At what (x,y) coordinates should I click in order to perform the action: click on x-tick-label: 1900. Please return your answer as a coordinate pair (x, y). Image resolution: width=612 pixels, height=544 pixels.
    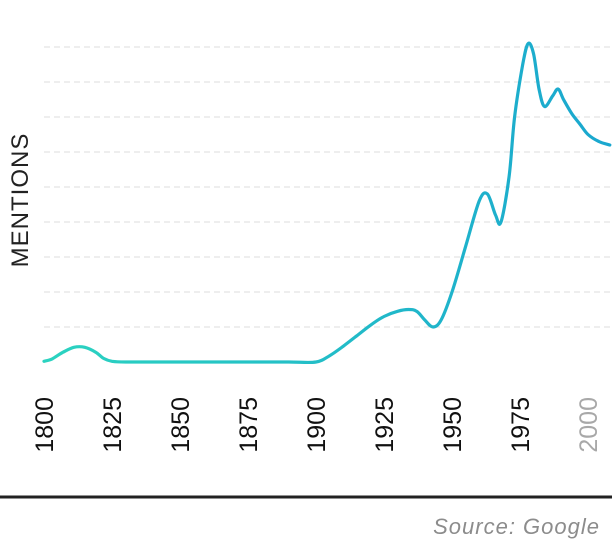
    Looking at the image, I should click on (317, 425).